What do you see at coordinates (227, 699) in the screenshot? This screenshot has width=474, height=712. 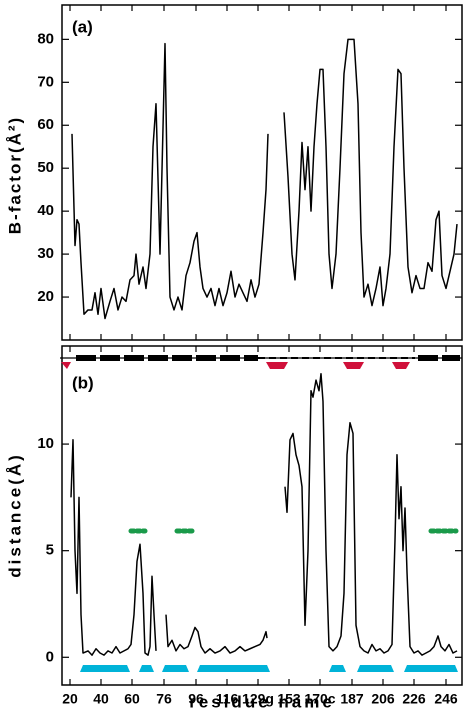 I see `x-tick-label: 116` at bounding box center [227, 699].